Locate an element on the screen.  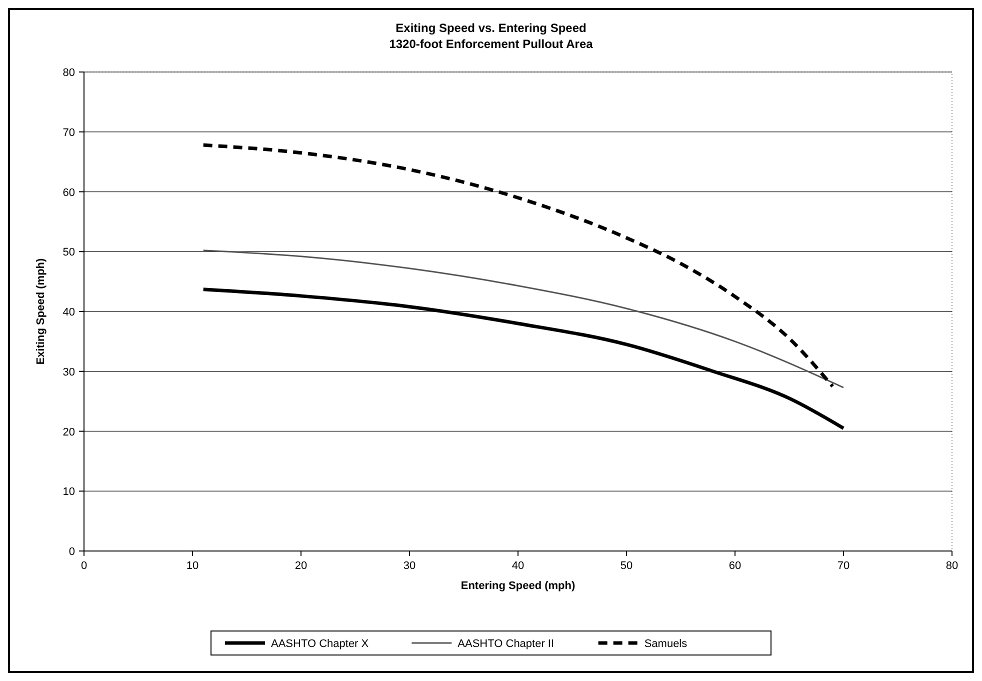
x-tick-label: 0 is located at coordinates (84, 566).